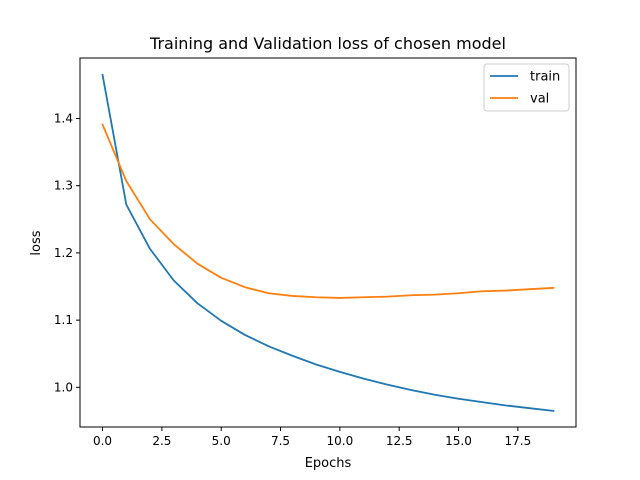  I want to click on y-axis-ticks: 1.0 1.1 1.2 1.3 1.4, so click(67, 252).